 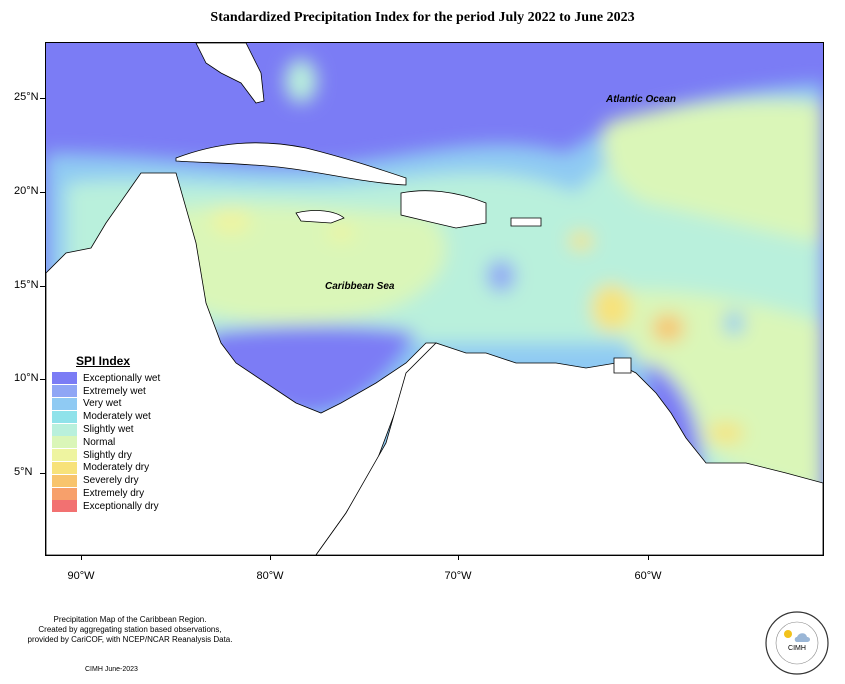 What do you see at coordinates (802, 637) in the screenshot?
I see `cloud-icon` at bounding box center [802, 637].